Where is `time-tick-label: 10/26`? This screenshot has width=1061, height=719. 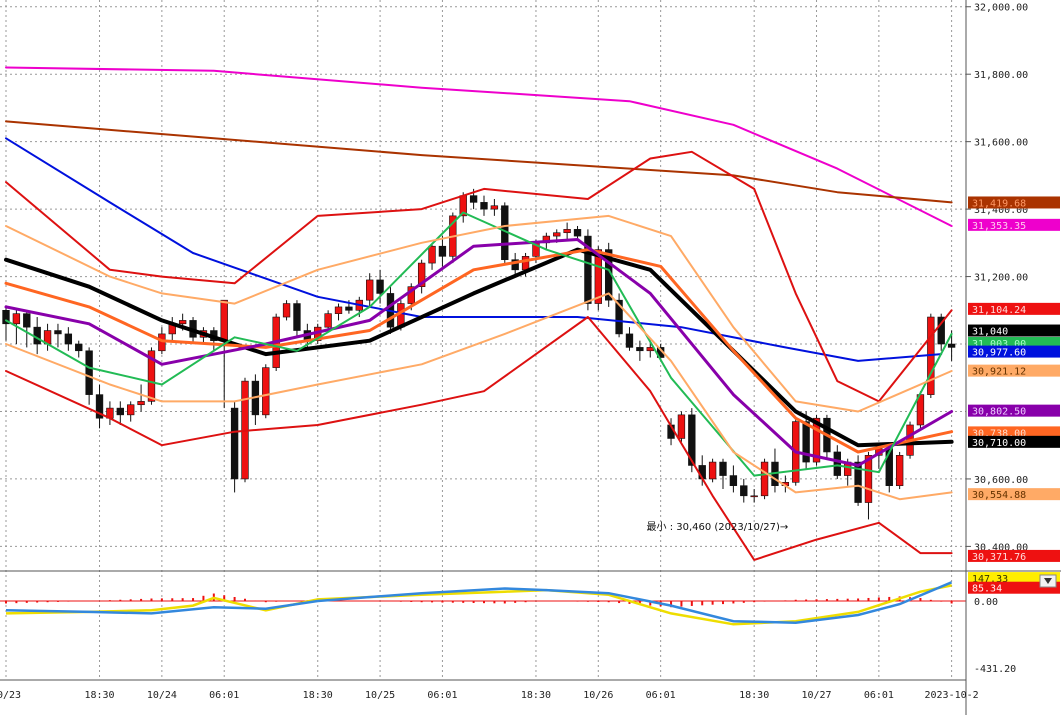
time-tick-label: 10/26 is located at coordinates (598, 695).